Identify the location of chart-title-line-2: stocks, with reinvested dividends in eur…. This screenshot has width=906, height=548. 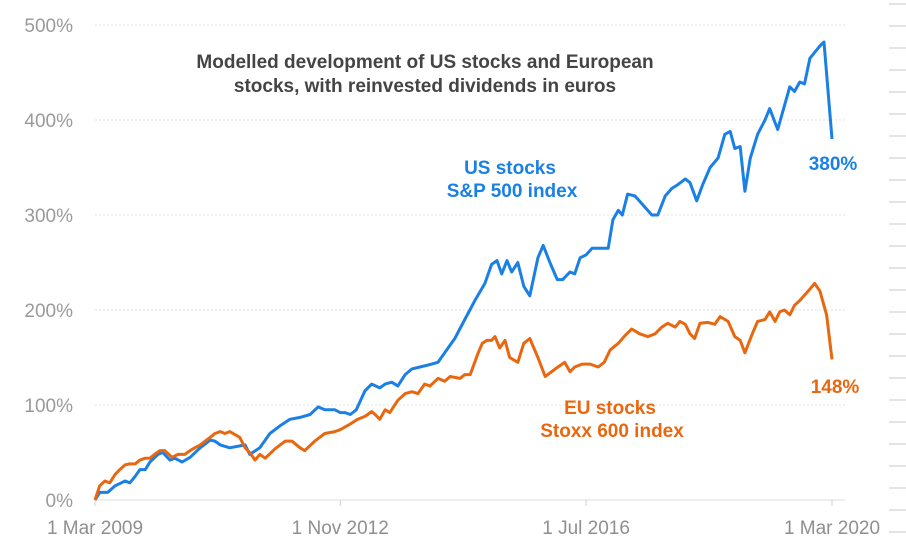
(425, 86).